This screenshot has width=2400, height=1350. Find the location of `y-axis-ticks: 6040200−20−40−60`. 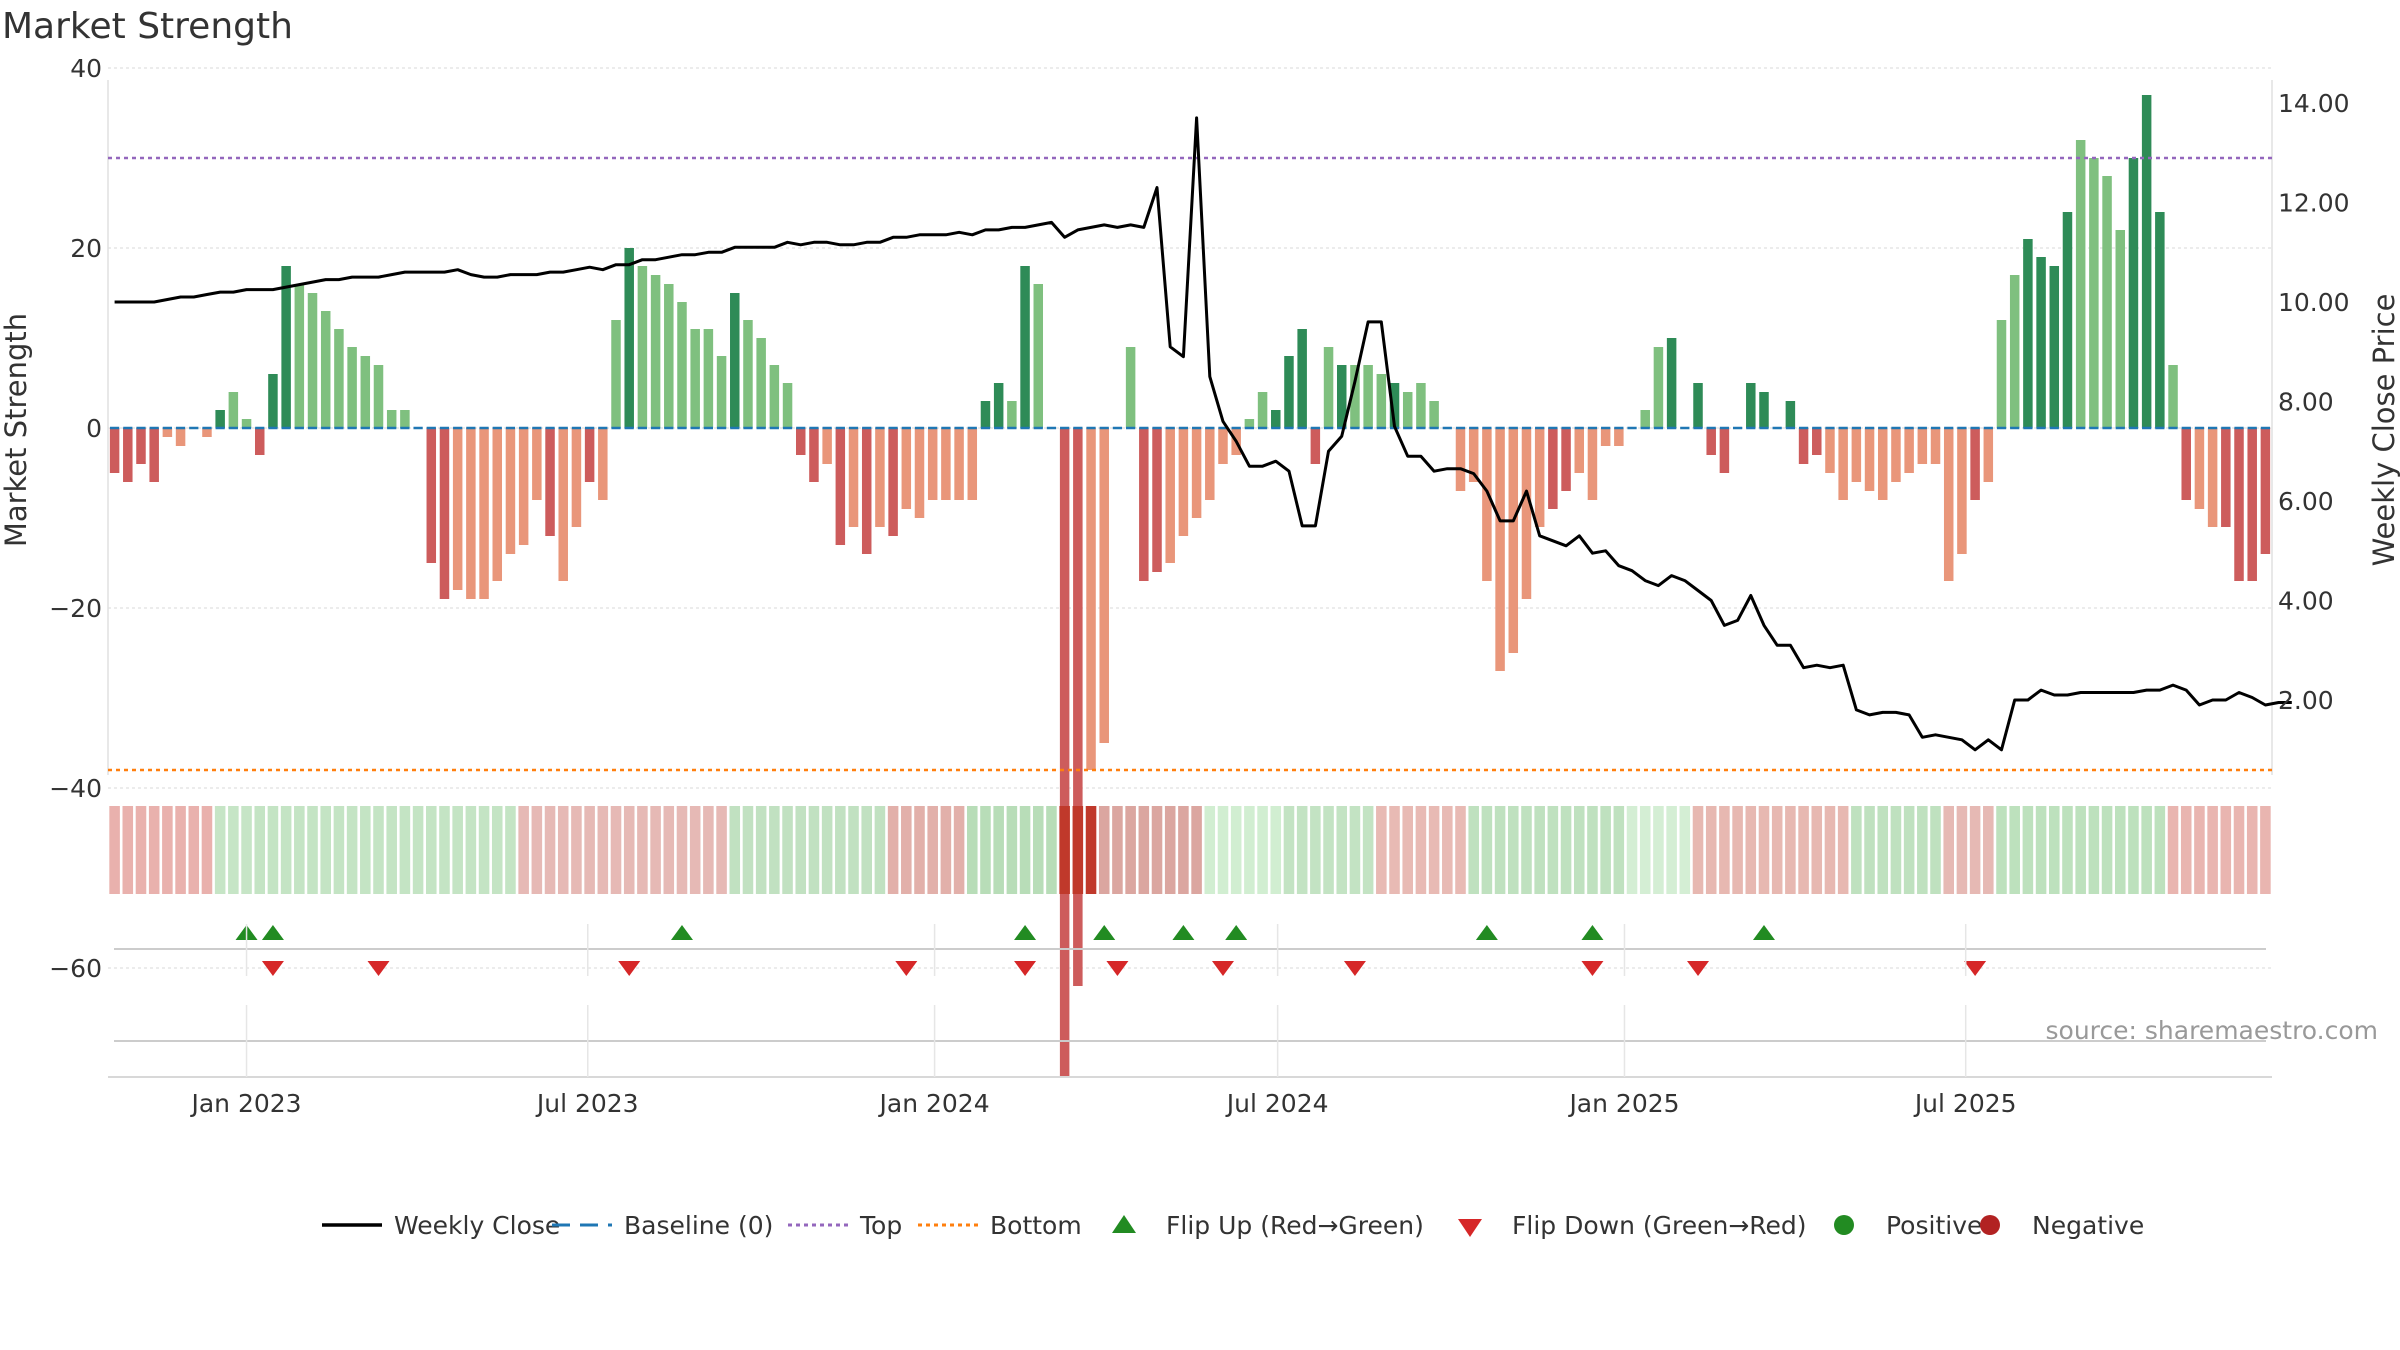

y-axis-ticks: 6040200−20−40−60 is located at coordinates (75, 518).